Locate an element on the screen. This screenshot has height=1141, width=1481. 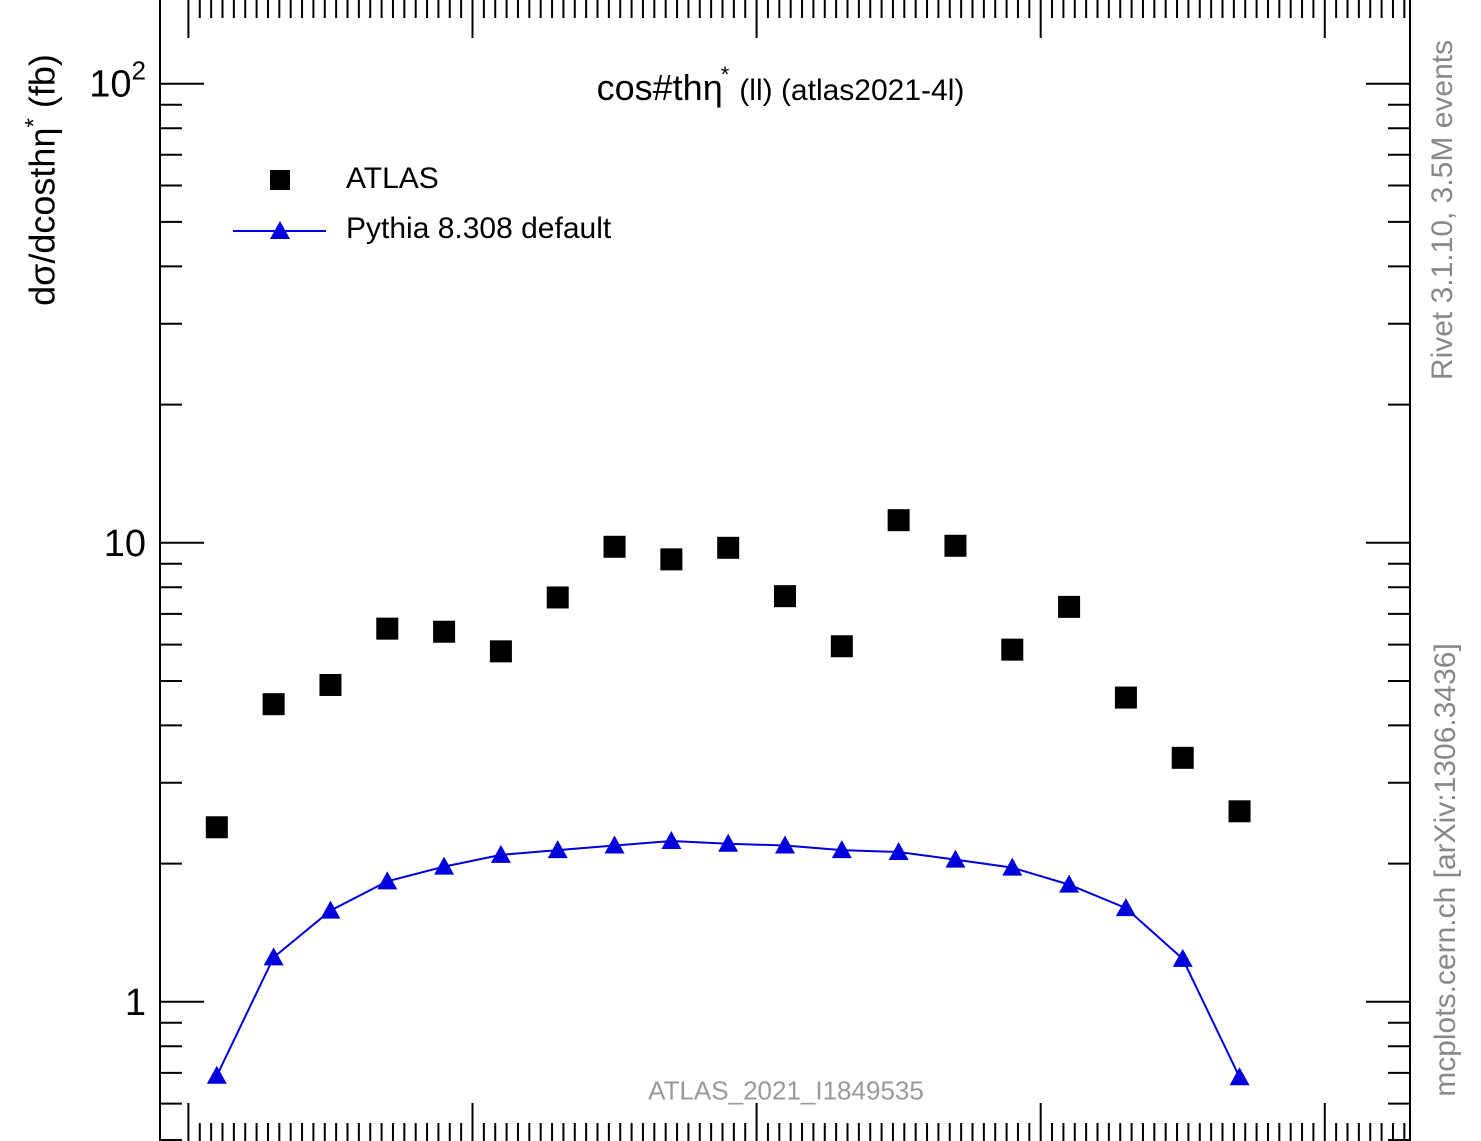
mcplots-label: mcplots.cern.ch [arXiv:1306.3436] is located at coordinates (1445, 870).